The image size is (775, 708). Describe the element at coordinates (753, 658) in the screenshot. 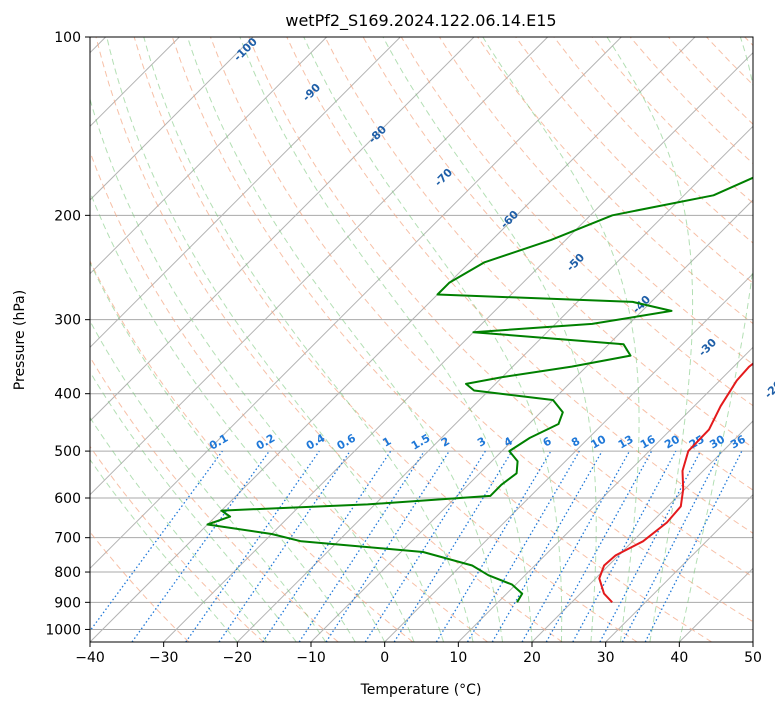

I see `x-tick-label: 50` at that location.